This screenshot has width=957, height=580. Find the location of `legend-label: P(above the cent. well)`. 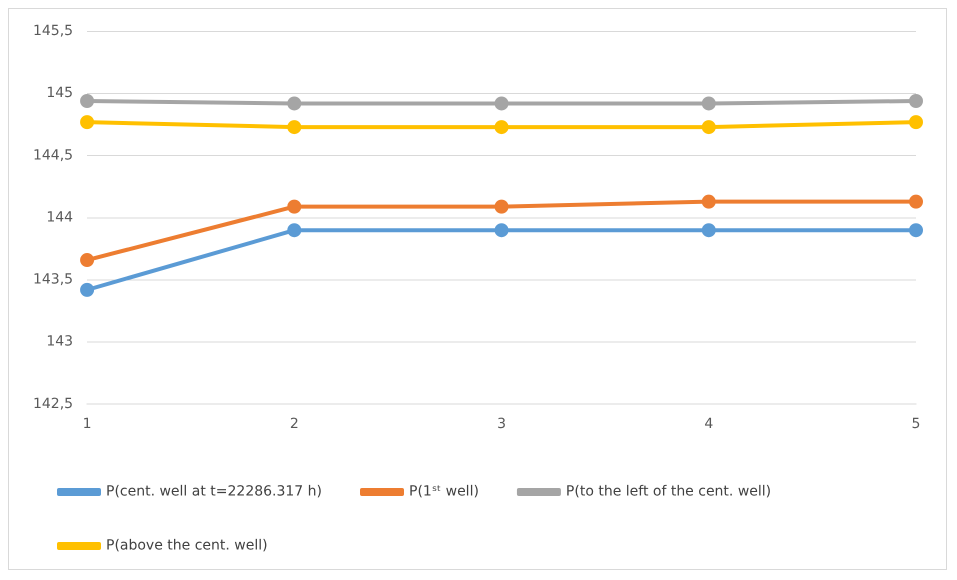

legend-label: P(above the cent. well) is located at coordinates (187, 546).